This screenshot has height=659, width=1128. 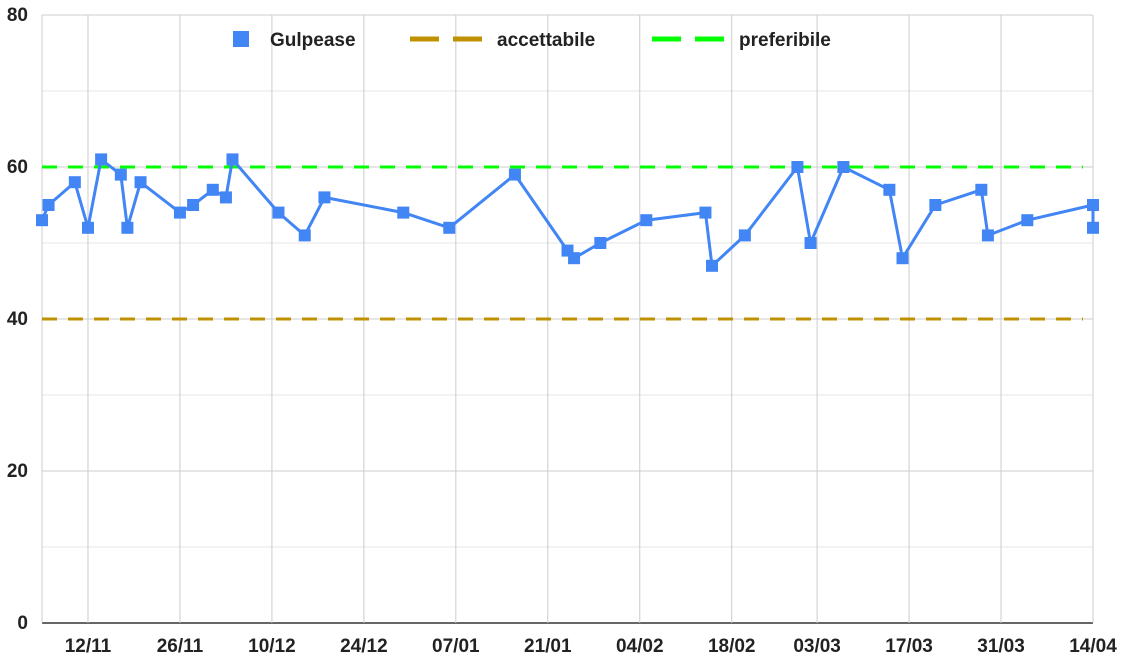 What do you see at coordinates (785, 40) in the screenshot?
I see `legend-label-preferibile: preferibile` at bounding box center [785, 40].